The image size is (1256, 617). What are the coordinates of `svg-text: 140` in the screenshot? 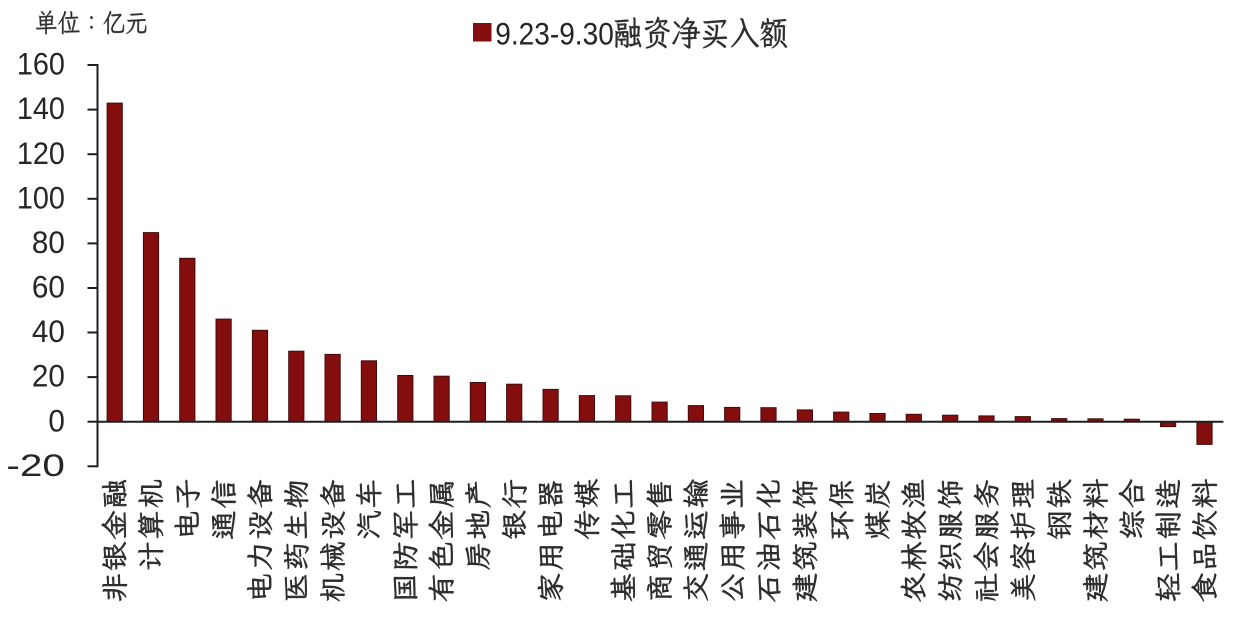 It's located at (41, 108).